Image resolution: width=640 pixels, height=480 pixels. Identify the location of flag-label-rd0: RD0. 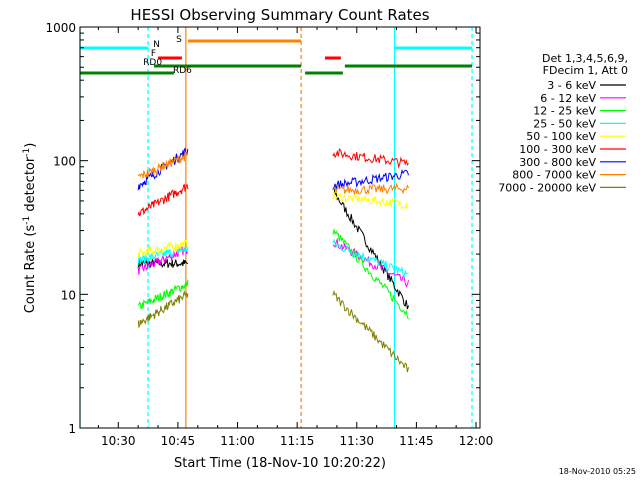
(152, 63).